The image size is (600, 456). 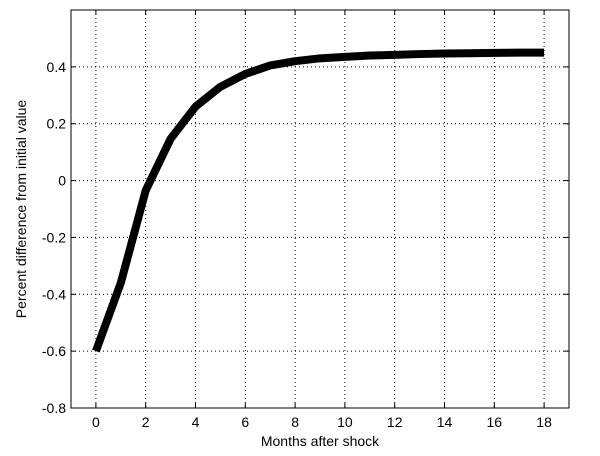 What do you see at coordinates (495, 422) in the screenshot?
I see `x-tick-label: 16` at bounding box center [495, 422].